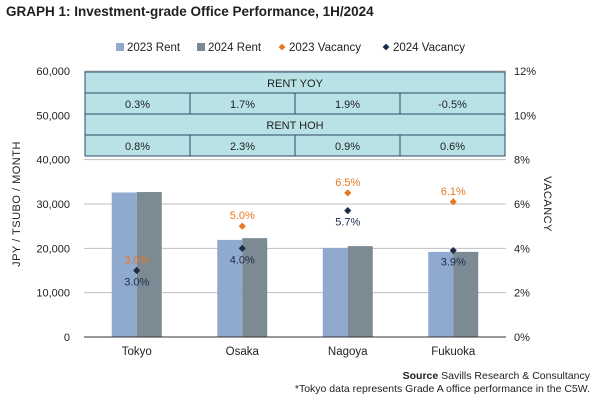  I want to click on y-tick-label: 30,000, so click(53, 205).